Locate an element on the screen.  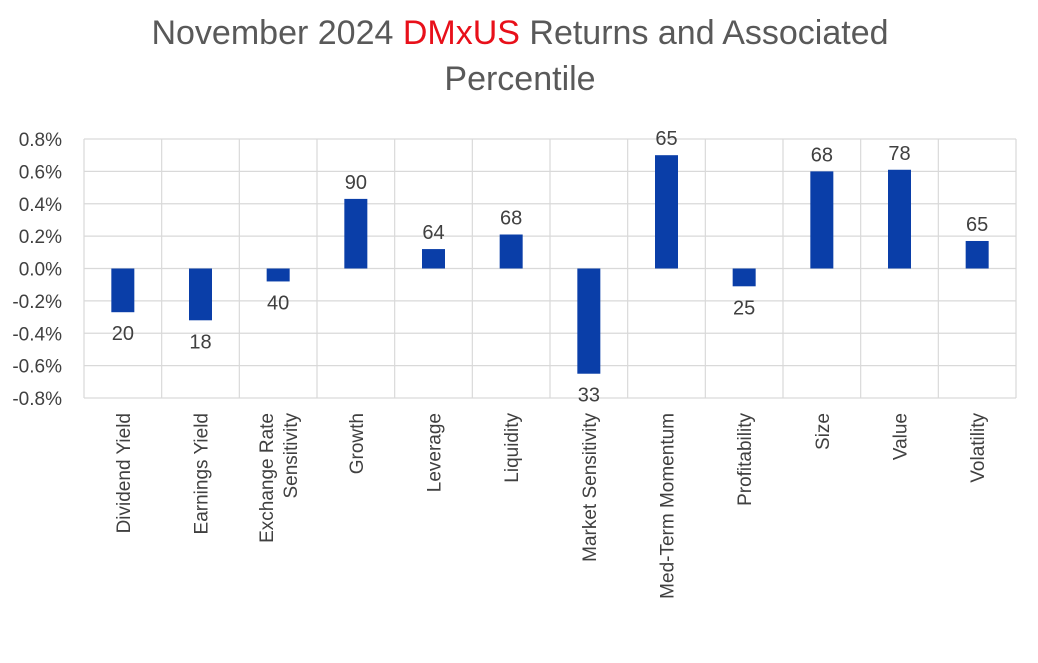
category-label: Liquidity is located at coordinates (512, 448).